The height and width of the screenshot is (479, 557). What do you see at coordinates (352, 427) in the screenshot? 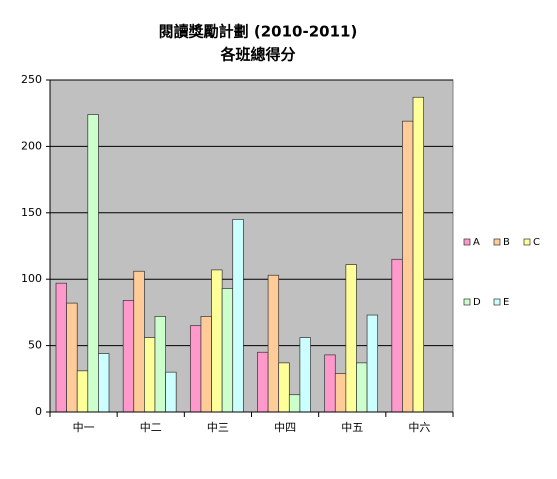
I see `x-tick-label: 中五` at bounding box center [352, 427].